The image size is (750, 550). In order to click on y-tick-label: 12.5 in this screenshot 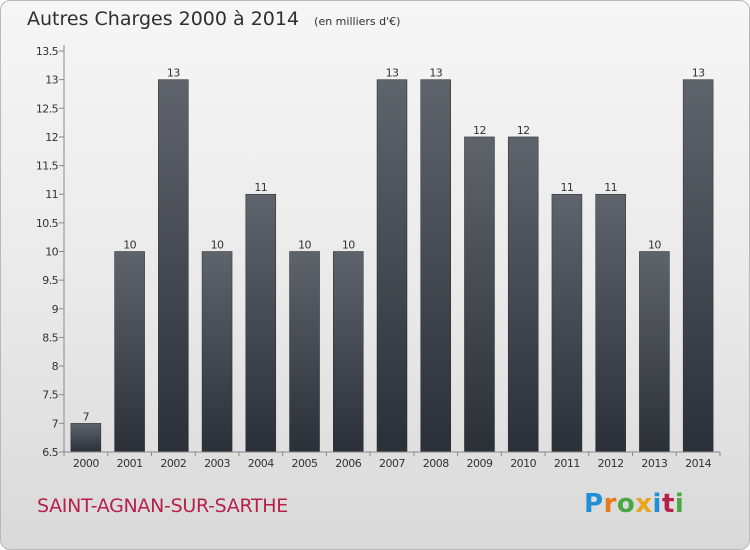, I will do `click(47, 108)`.